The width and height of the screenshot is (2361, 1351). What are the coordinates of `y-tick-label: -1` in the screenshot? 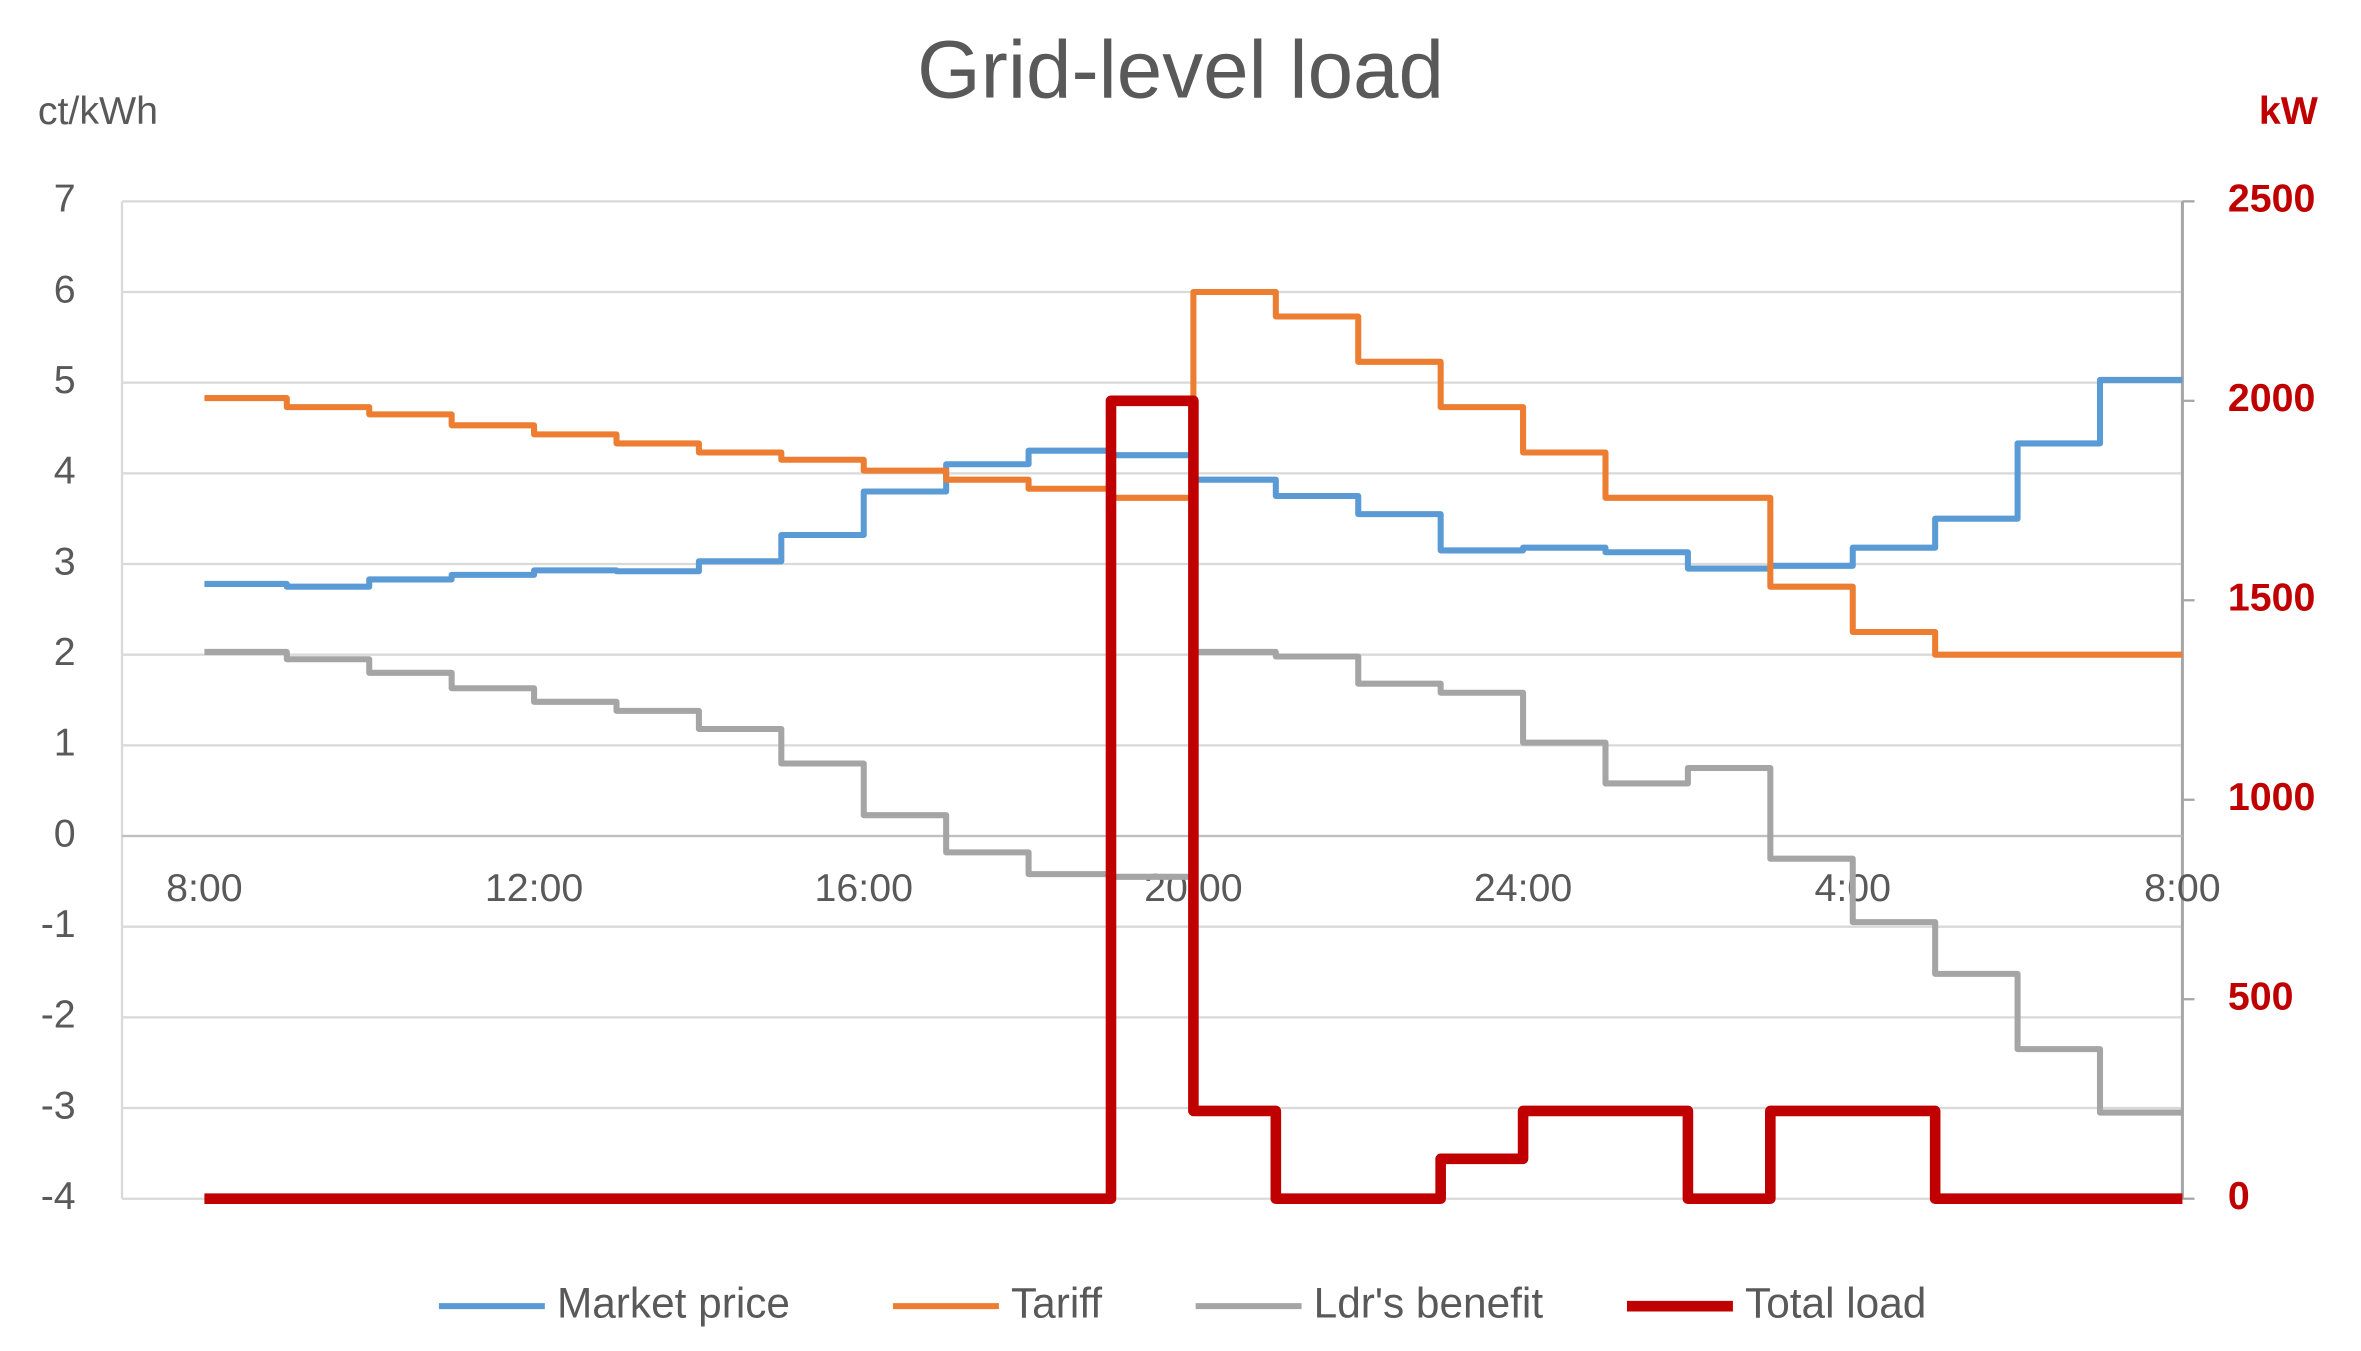 It's located at (58, 924).